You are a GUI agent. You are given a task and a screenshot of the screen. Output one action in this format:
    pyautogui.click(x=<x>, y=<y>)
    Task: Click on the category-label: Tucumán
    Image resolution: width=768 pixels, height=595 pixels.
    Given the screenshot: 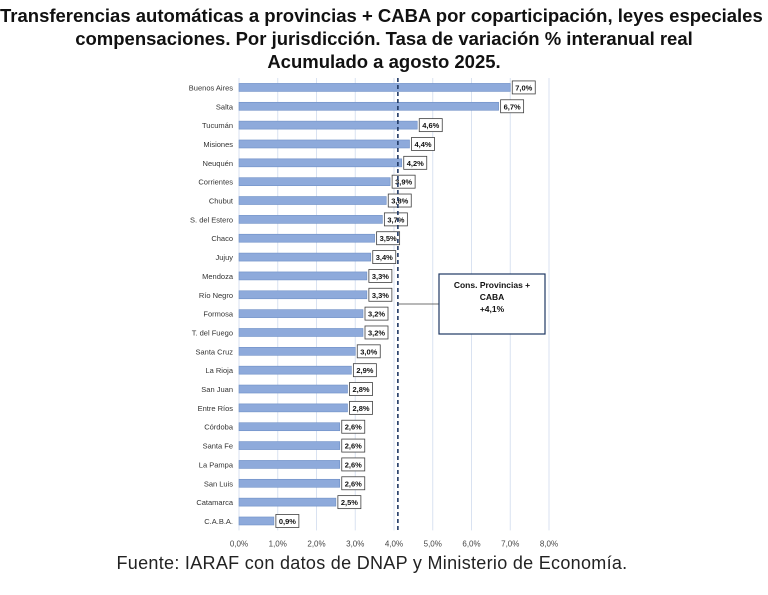 What is the action you would take?
    pyautogui.click(x=217, y=125)
    